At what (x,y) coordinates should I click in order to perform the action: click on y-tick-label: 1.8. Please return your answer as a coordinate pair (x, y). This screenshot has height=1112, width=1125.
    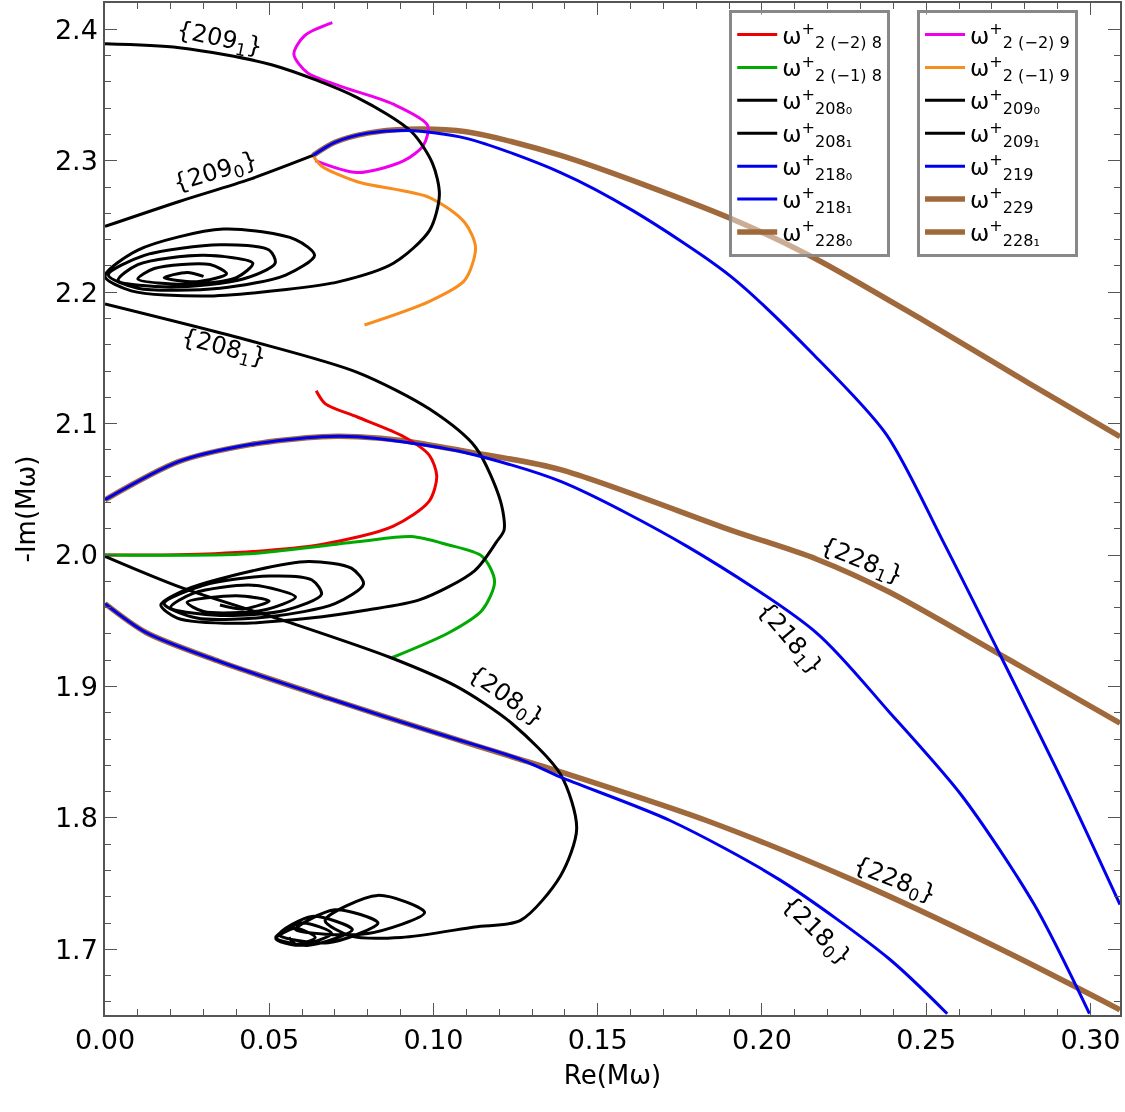
    Looking at the image, I should click on (76, 818).